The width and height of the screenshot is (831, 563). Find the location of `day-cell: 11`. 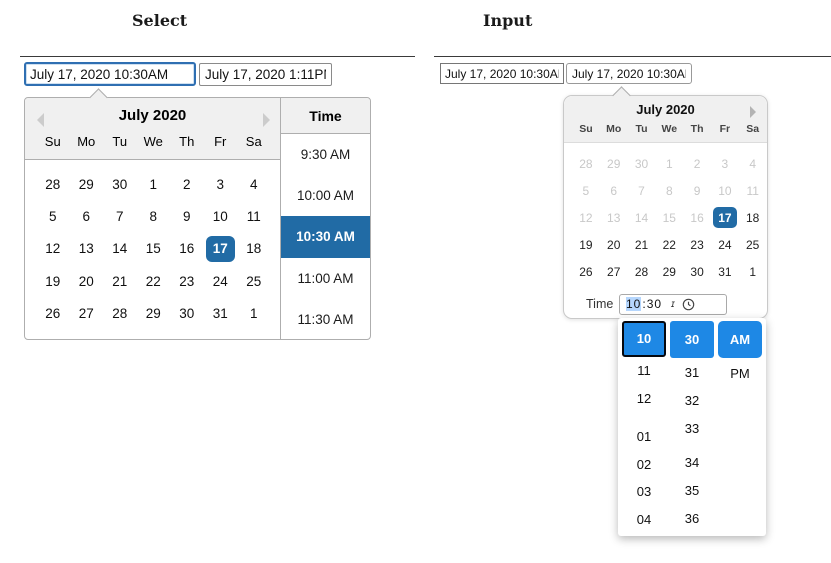

day-cell: 11 is located at coordinates (253, 217).